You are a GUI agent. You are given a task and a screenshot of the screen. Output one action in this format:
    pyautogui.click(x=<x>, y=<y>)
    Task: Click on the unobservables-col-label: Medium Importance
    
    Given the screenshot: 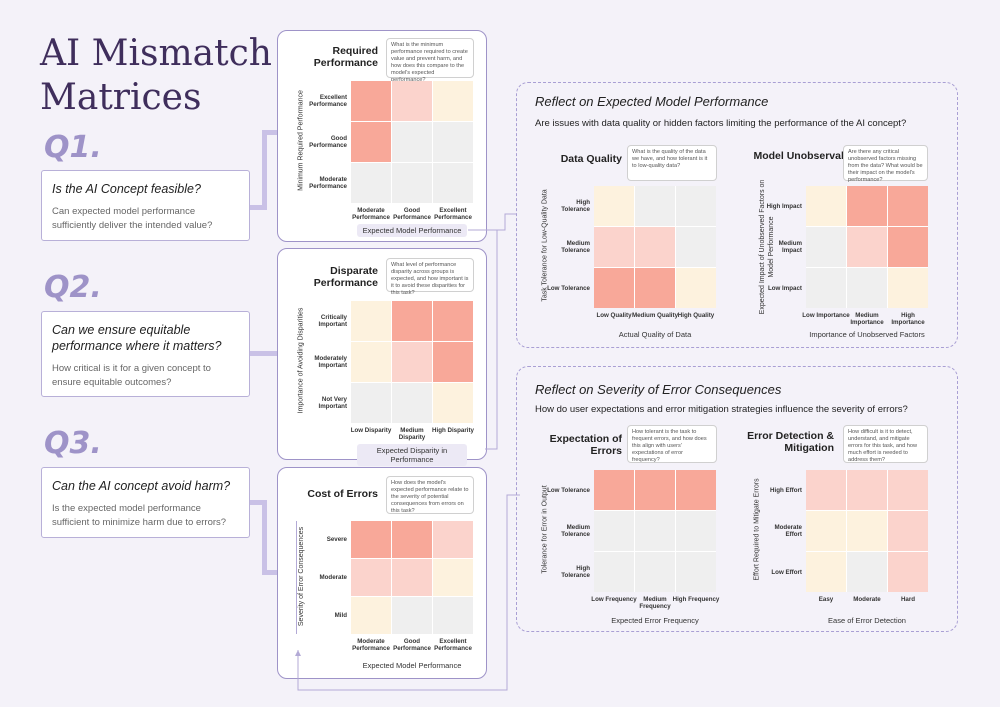 What is the action you would take?
    pyautogui.click(x=867, y=319)
    